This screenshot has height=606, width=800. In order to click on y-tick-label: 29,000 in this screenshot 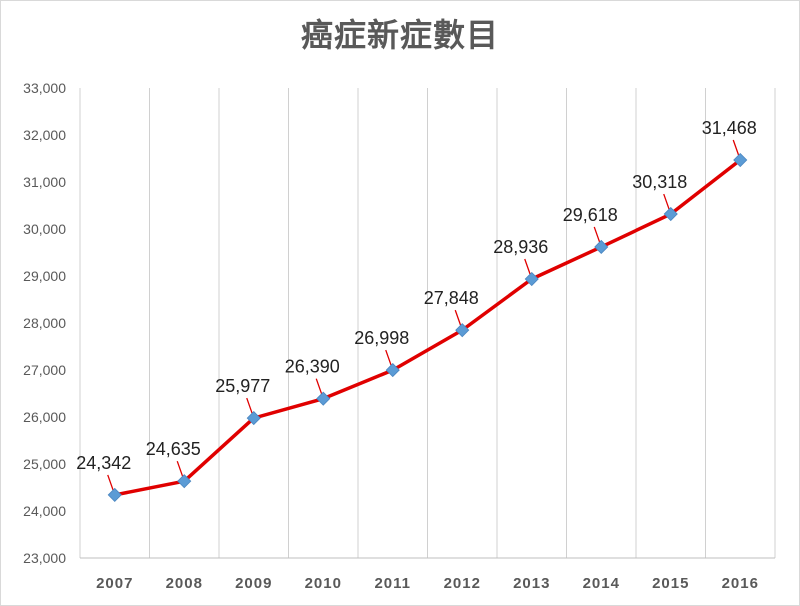, I will do `click(44, 276)`.